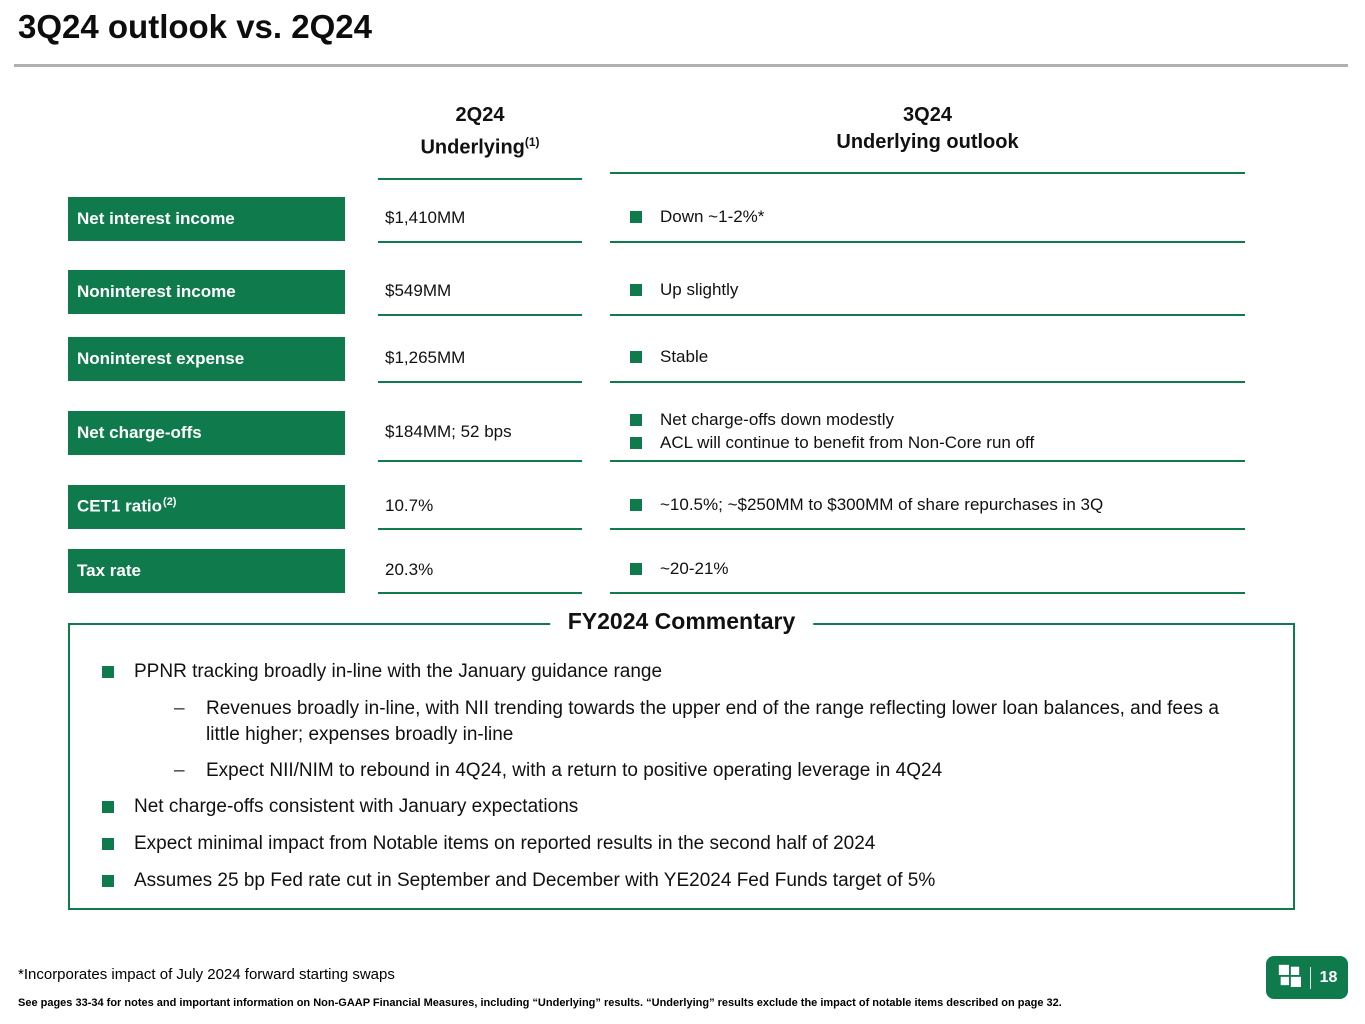 This screenshot has height=1024, width=1365. What do you see at coordinates (927, 358) in the screenshot?
I see `row-outlook: Stable` at bounding box center [927, 358].